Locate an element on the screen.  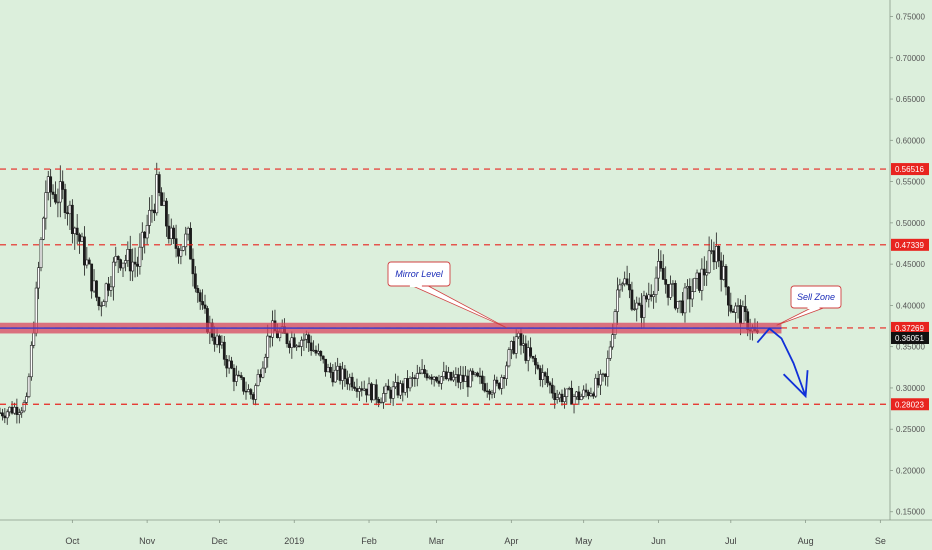
callout-label: Sell Zone is located at coordinates (816, 297).